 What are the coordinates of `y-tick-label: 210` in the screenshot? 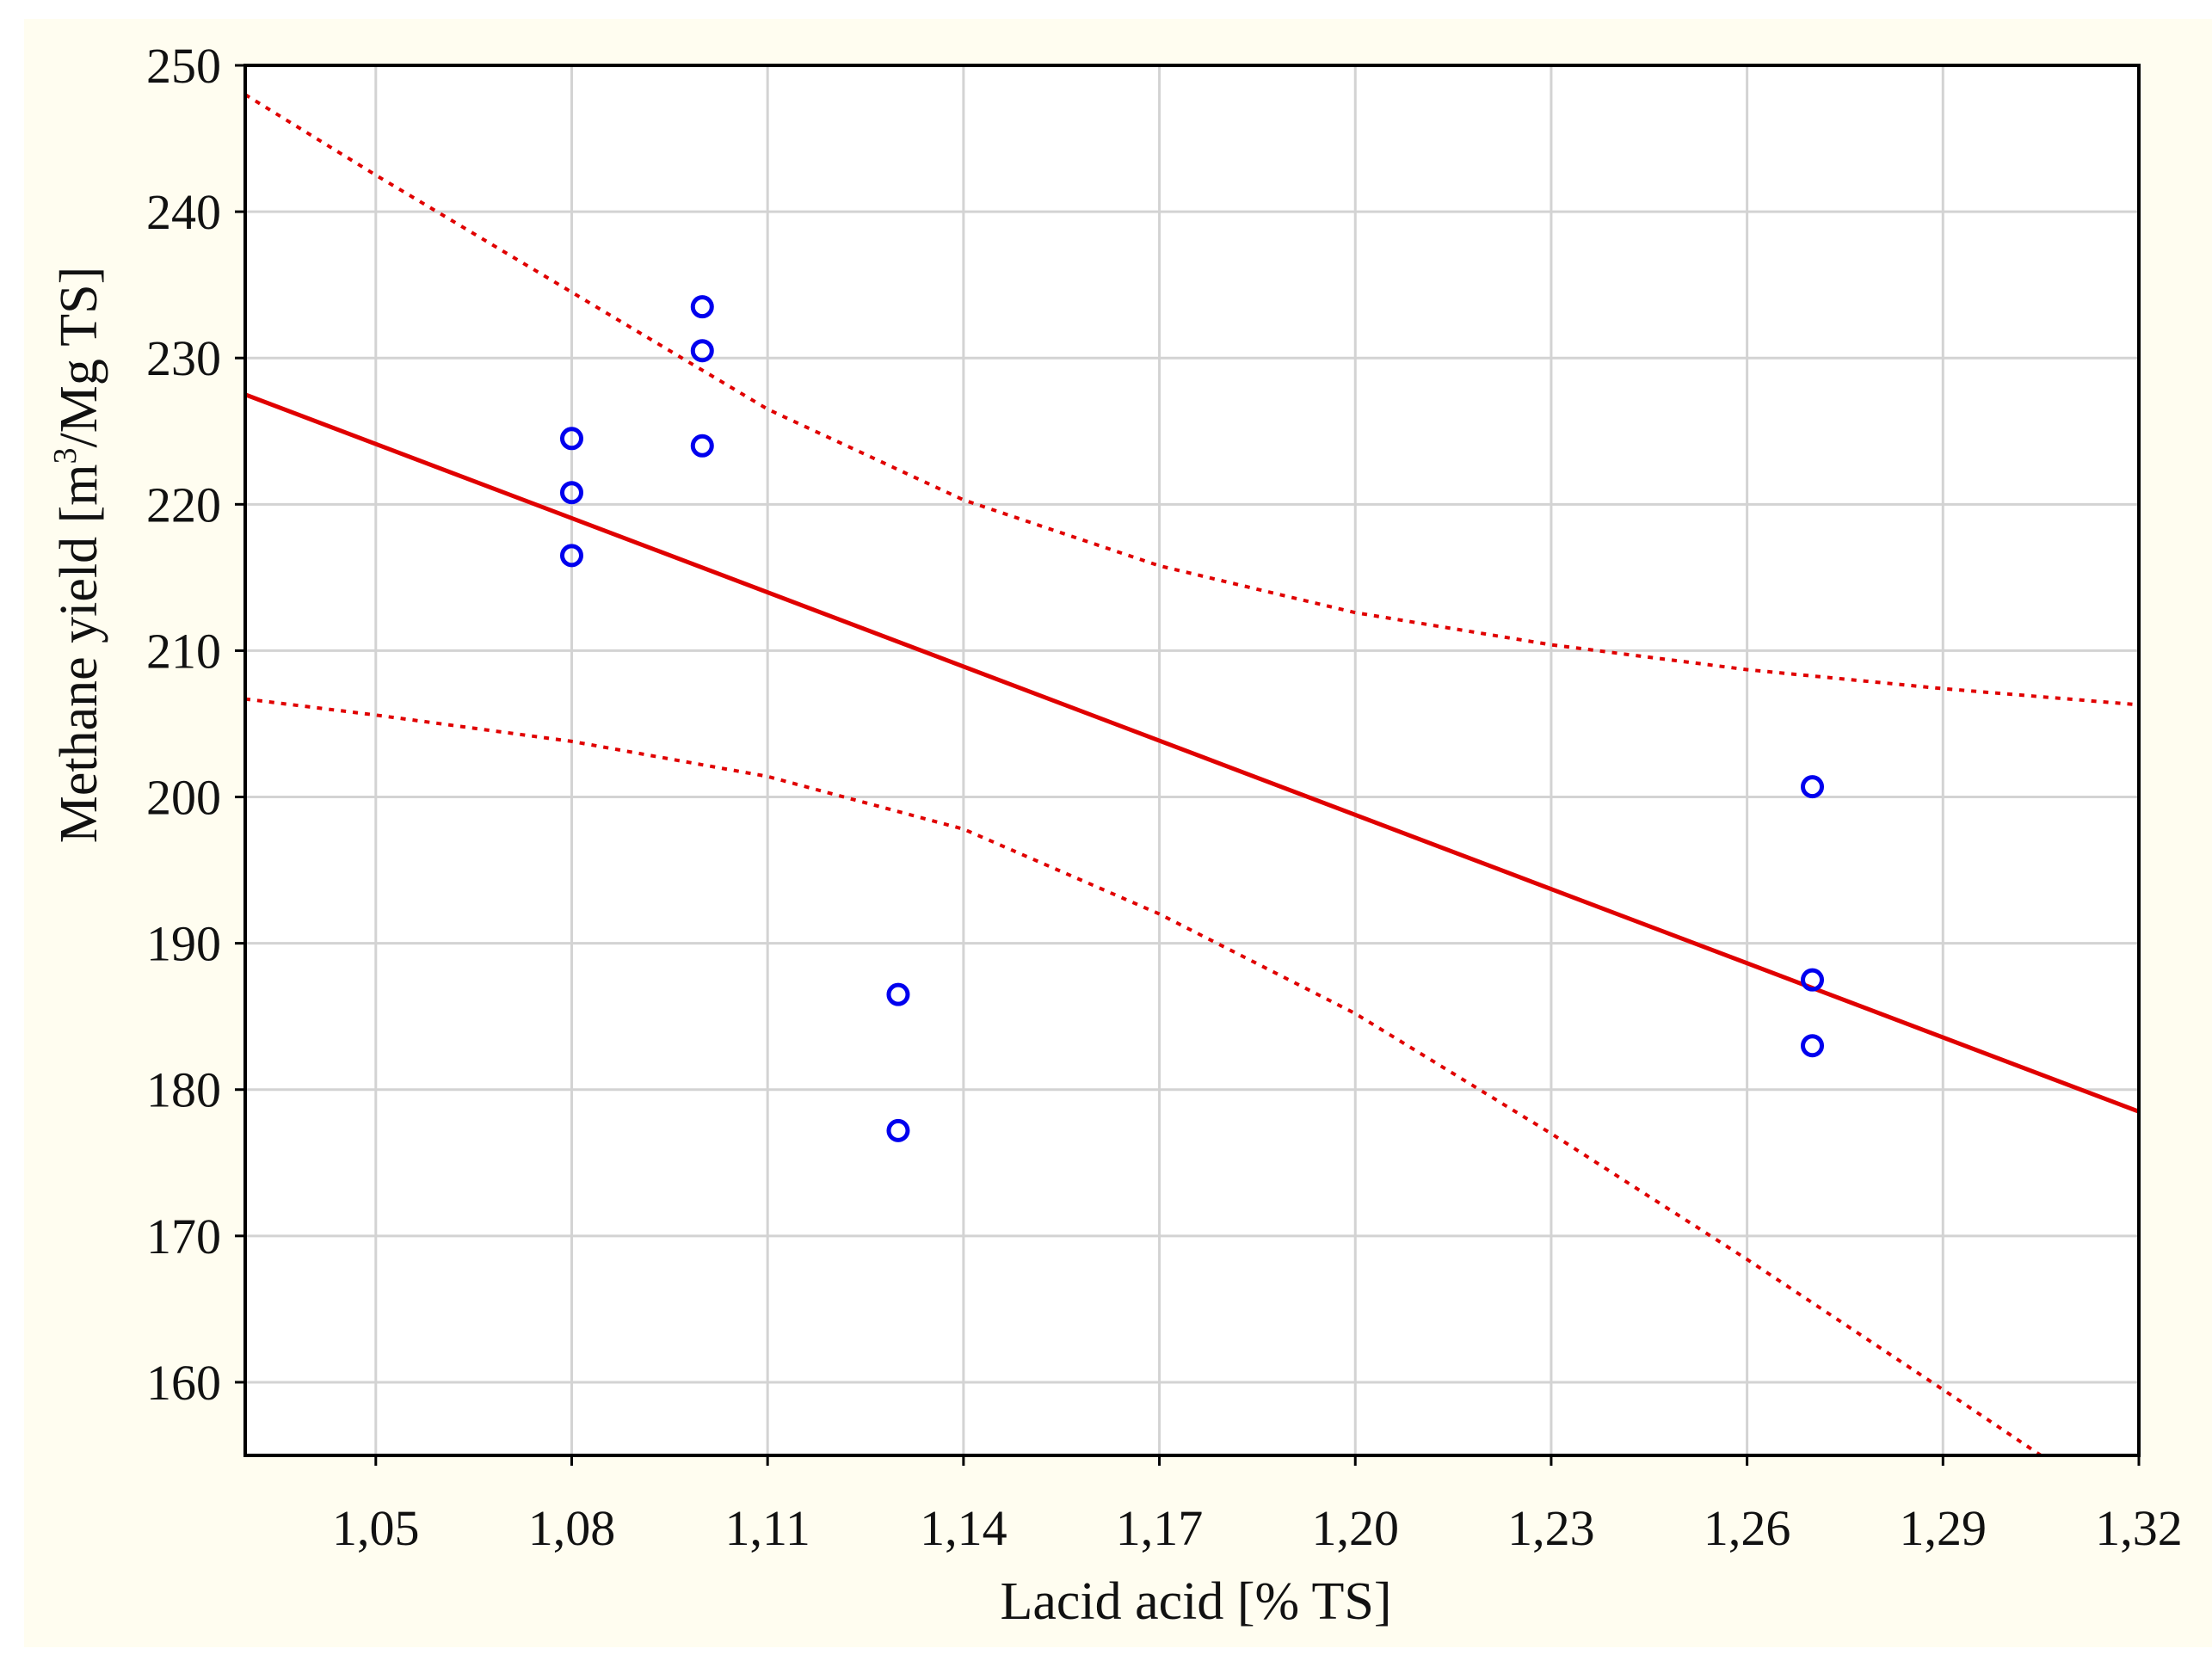 It's located at (184, 651).